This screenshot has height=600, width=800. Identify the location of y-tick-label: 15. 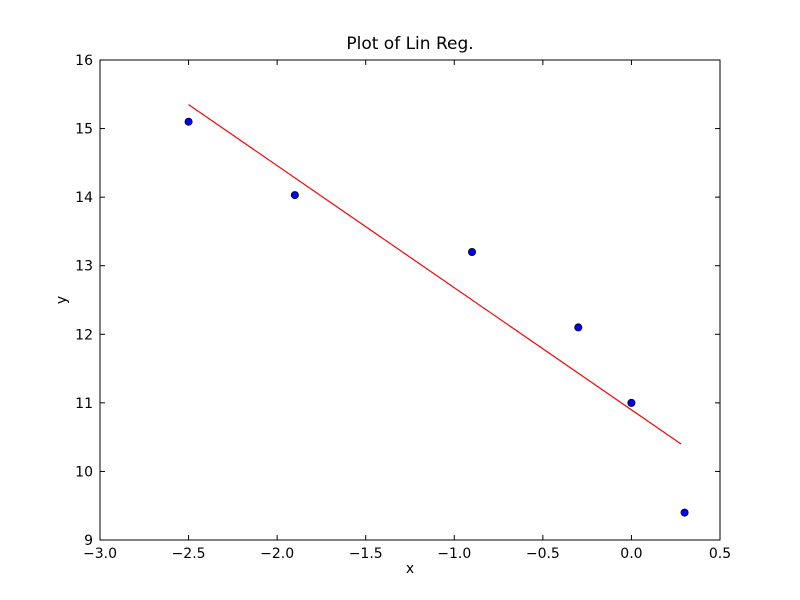
(84, 130).